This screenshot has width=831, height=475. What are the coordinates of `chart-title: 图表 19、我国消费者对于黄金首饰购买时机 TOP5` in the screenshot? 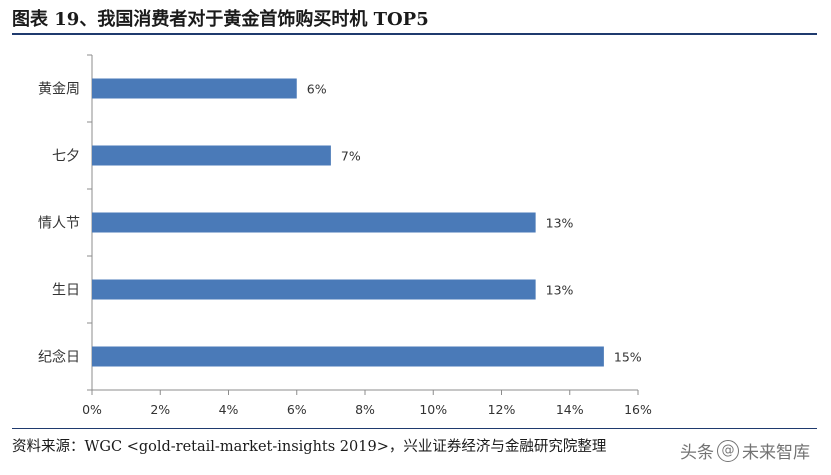 It's located at (220, 19).